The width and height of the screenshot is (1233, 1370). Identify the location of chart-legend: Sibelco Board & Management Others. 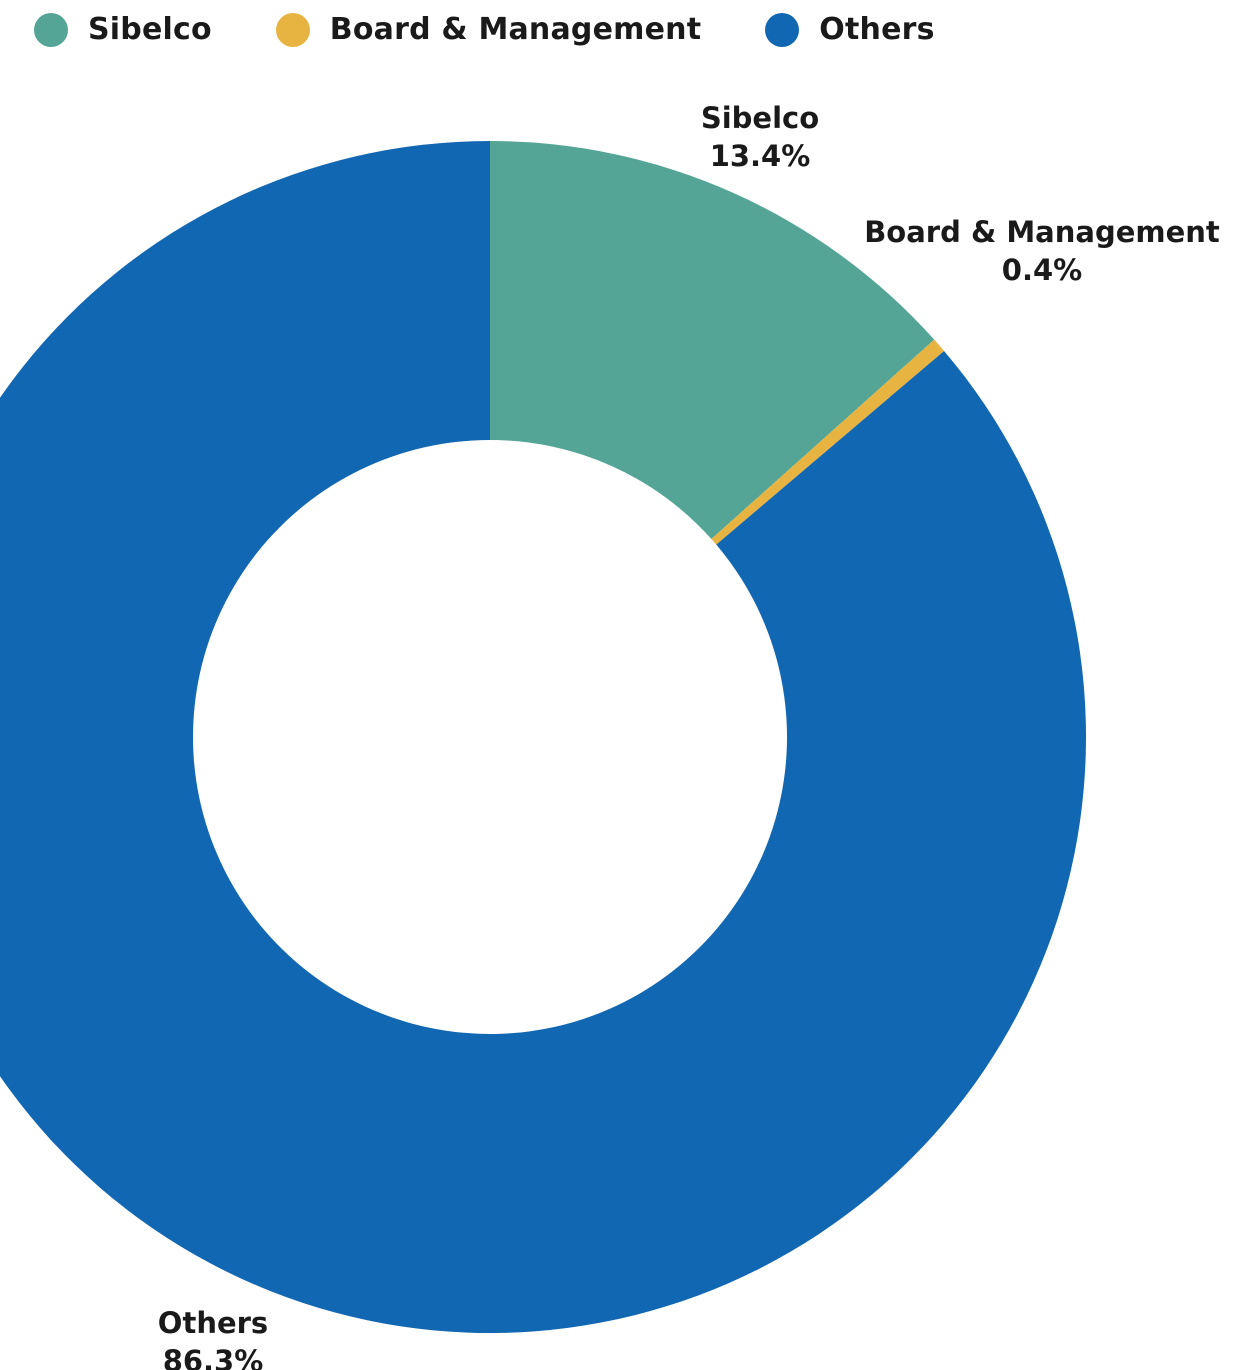
(516, 29).